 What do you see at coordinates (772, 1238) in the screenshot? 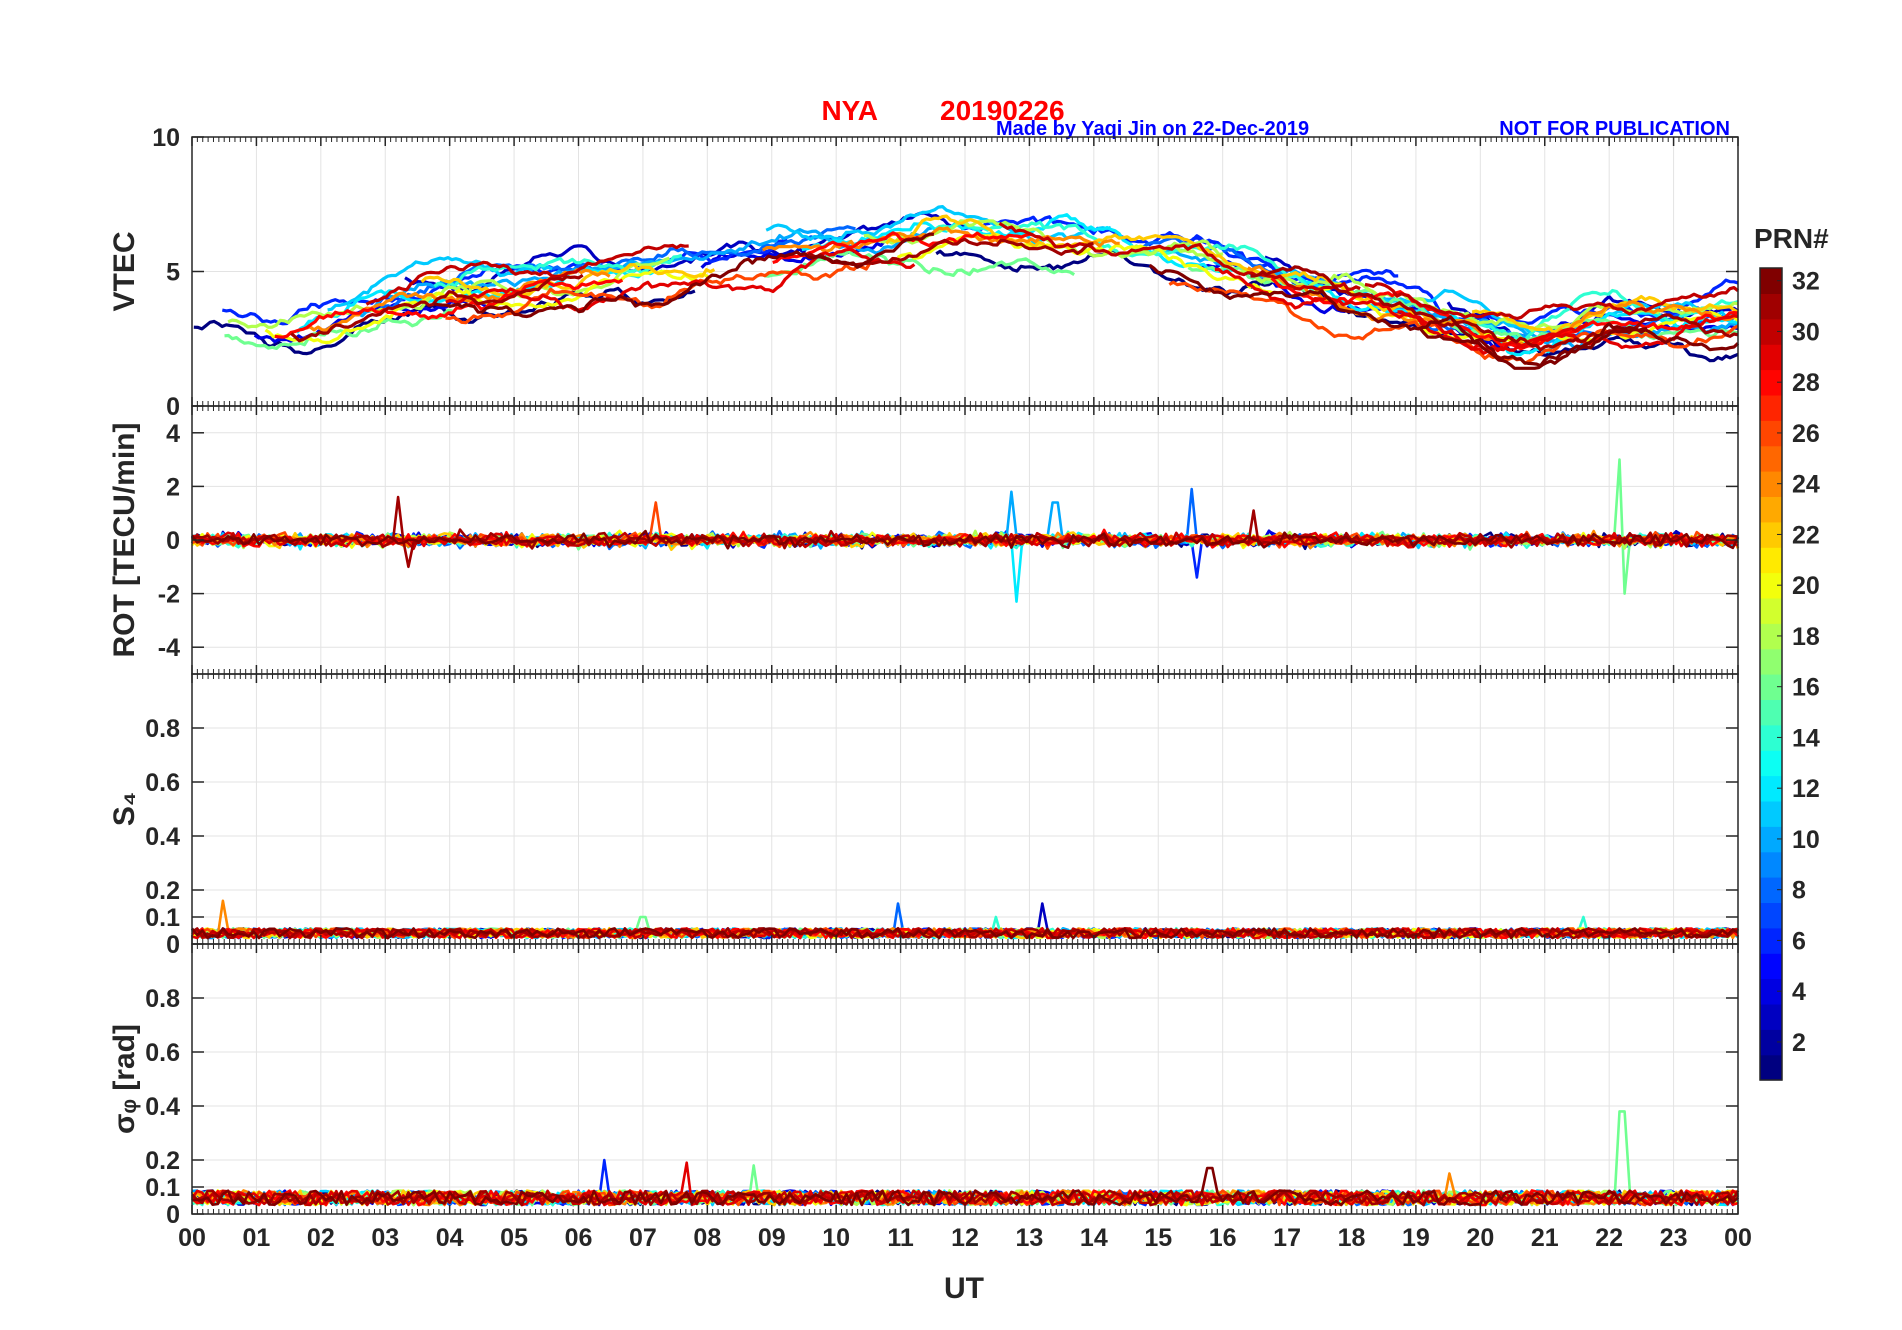
I see `x-tick-label: 09` at bounding box center [772, 1238].